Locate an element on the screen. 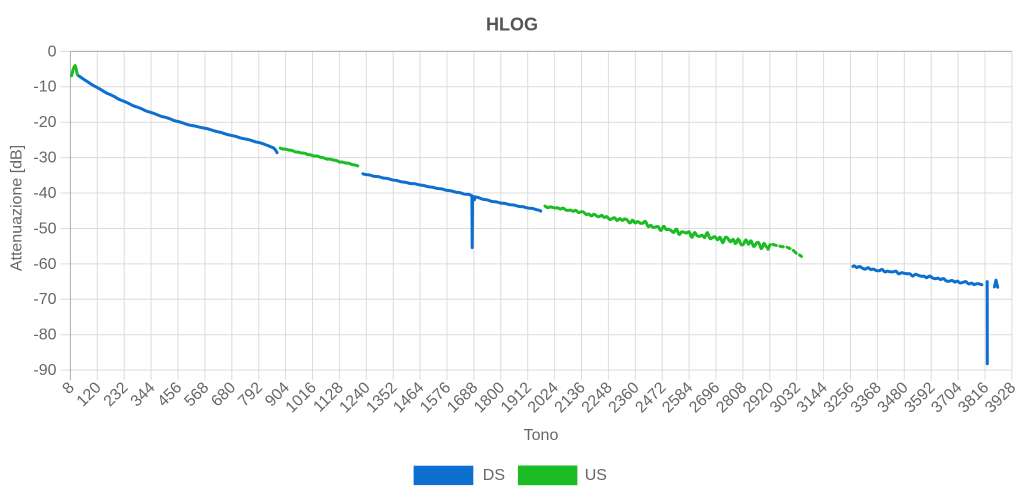 This screenshot has height=503, width=1024. svg-text: Tono is located at coordinates (541, 435).